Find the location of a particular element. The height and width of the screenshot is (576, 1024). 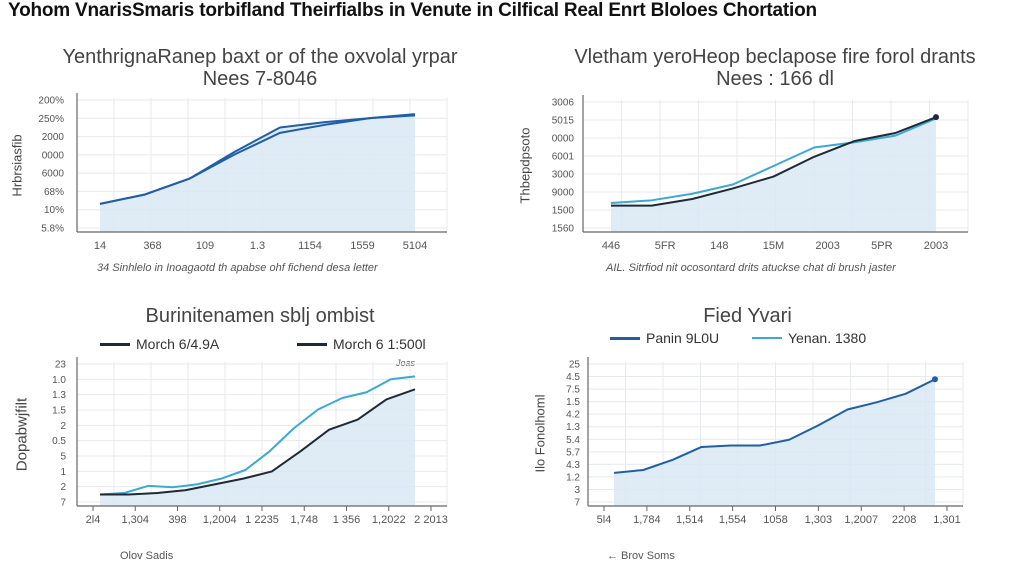

x-tick-label: 1 2235 is located at coordinates (262, 520).